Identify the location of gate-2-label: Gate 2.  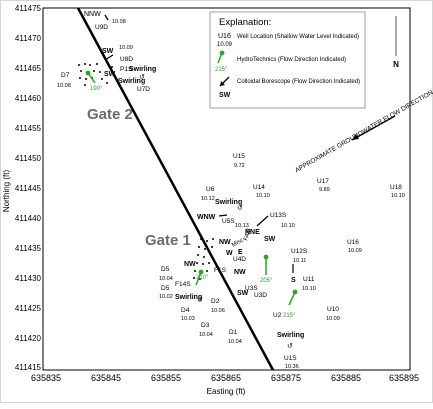
(110, 114).